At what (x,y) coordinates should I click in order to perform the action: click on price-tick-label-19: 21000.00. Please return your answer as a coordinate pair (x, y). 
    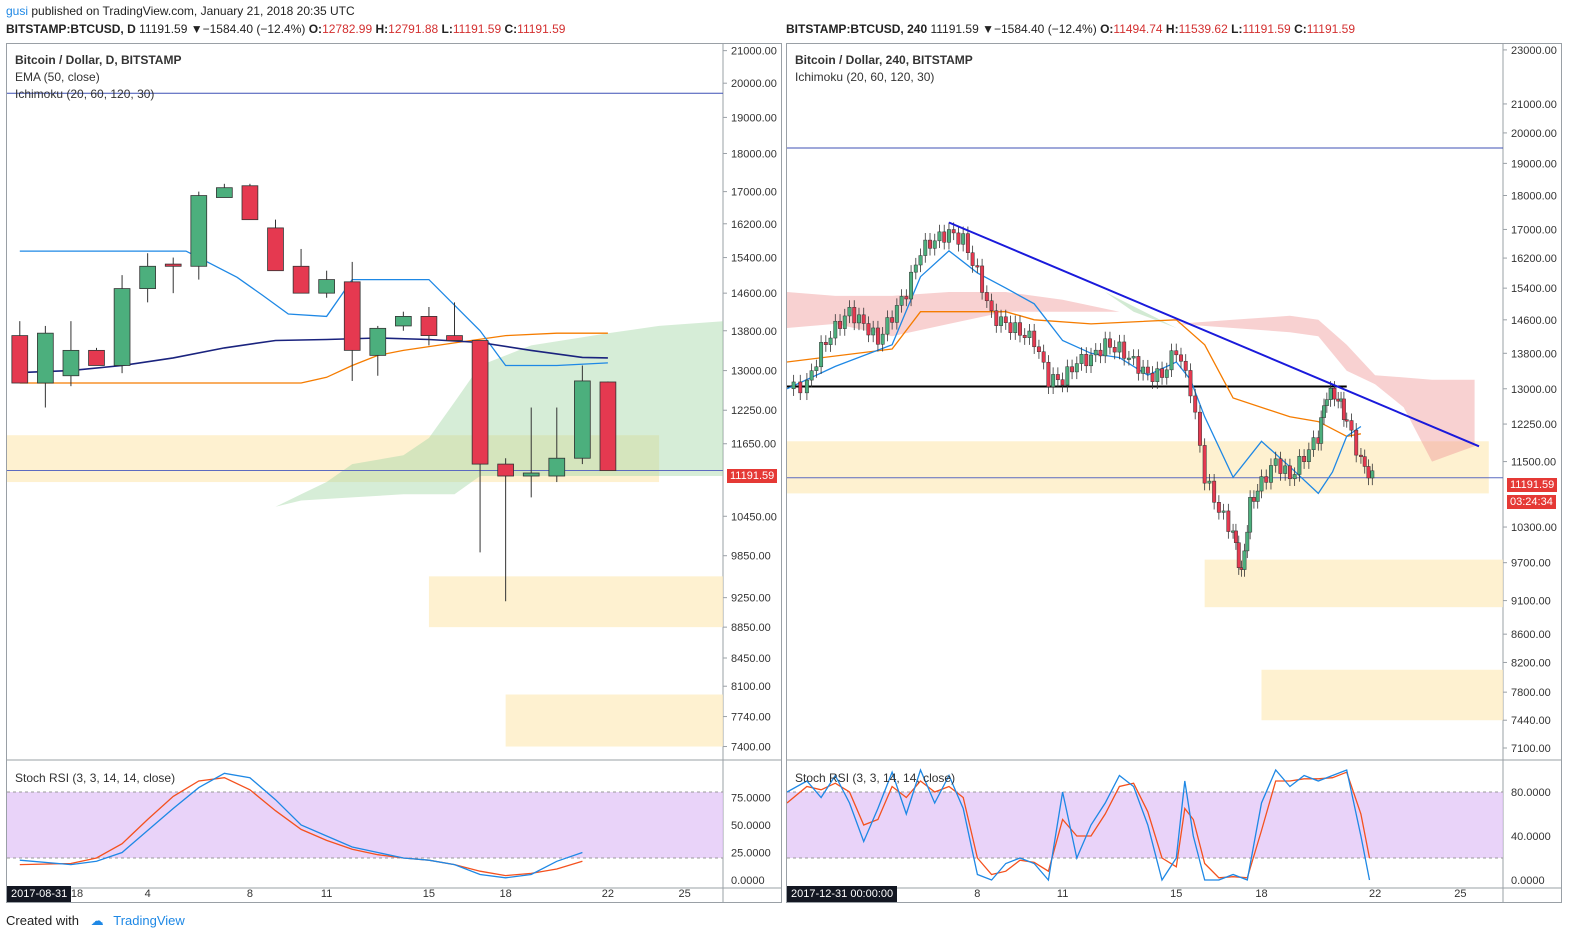
    Looking at the image, I should click on (1534, 105).